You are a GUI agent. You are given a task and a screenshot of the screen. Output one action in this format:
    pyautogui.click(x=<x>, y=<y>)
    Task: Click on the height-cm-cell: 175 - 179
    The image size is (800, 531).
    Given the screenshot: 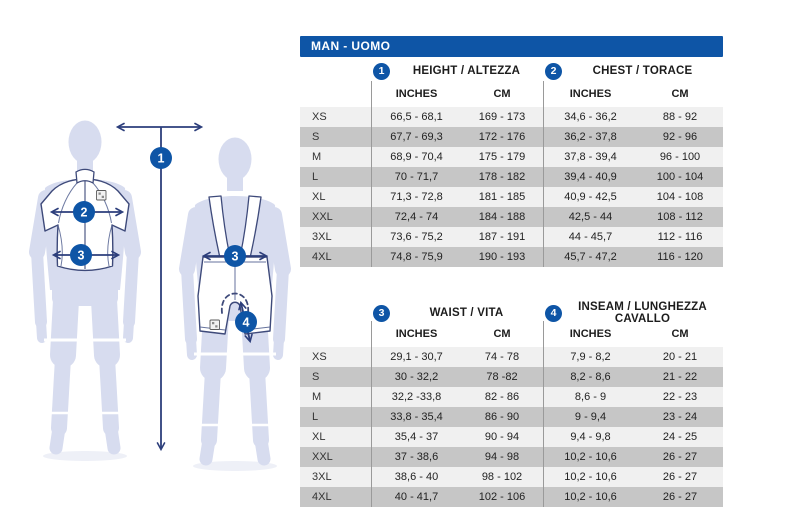 What is the action you would take?
    pyautogui.click(x=502, y=157)
    